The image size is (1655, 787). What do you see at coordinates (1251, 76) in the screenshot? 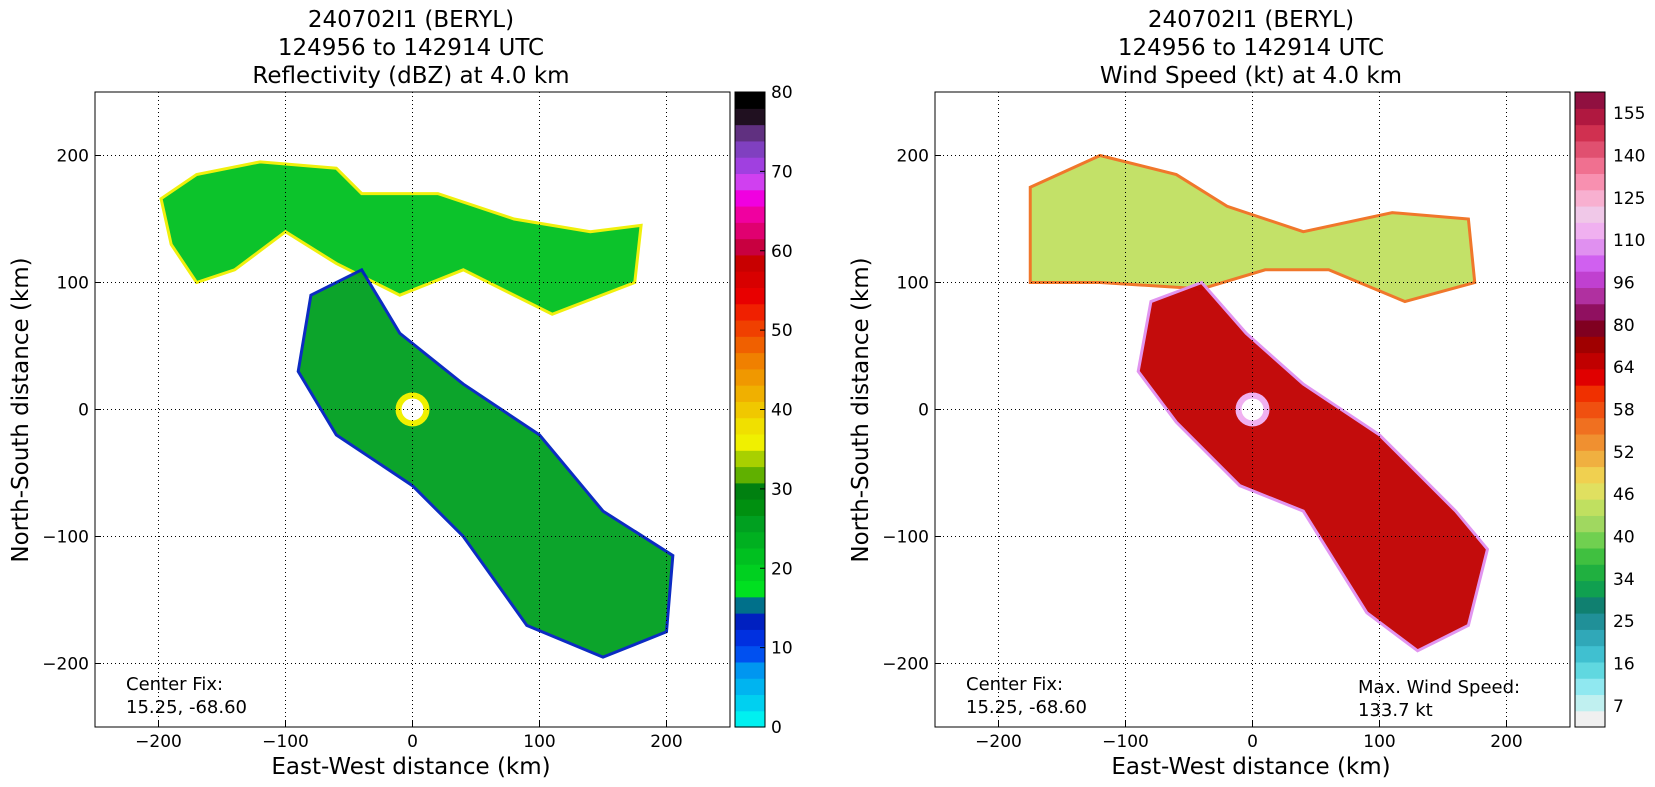
I see `title-line-3: Wind Speed (kt) at 4.0 km` at bounding box center [1251, 76].